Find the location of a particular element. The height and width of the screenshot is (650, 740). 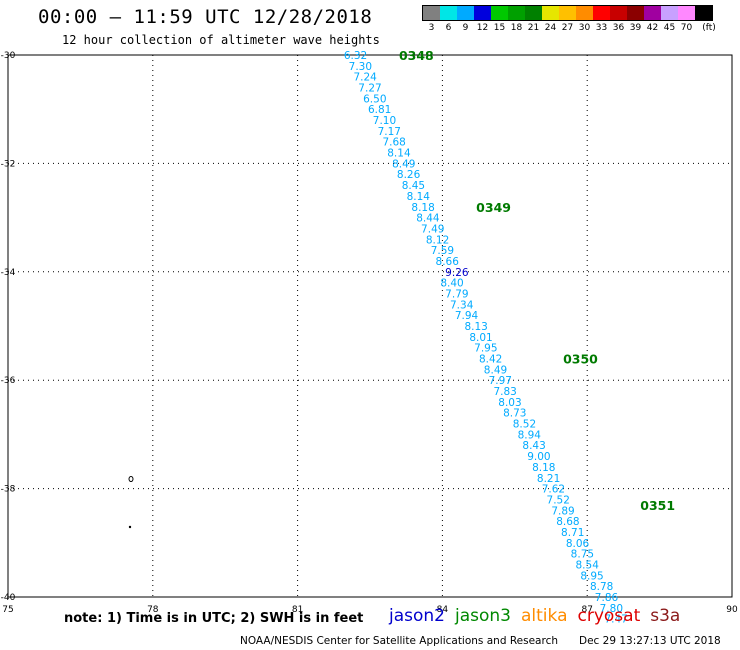

pass-time-label: 0350 is located at coordinates (580, 359).